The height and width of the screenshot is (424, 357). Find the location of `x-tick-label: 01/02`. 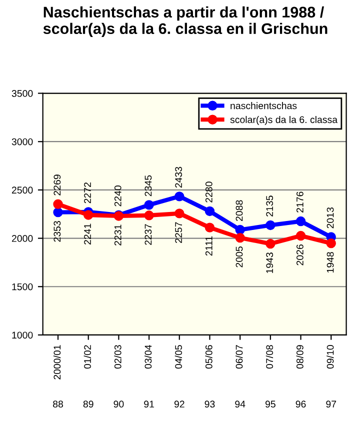

x-tick-label: 01/02 is located at coordinates (87, 357).